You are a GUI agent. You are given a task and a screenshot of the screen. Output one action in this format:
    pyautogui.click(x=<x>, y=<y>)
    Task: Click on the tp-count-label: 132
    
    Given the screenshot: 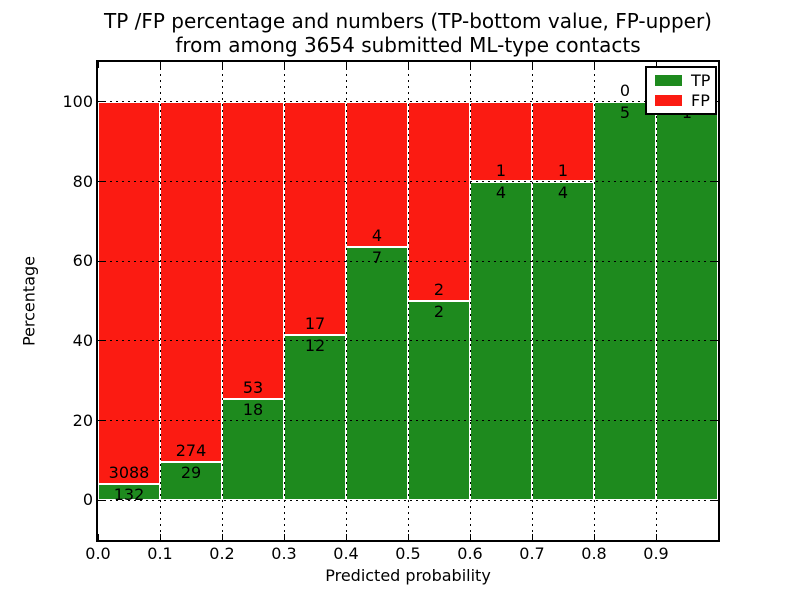 What is the action you would take?
    pyautogui.click(x=129, y=494)
    